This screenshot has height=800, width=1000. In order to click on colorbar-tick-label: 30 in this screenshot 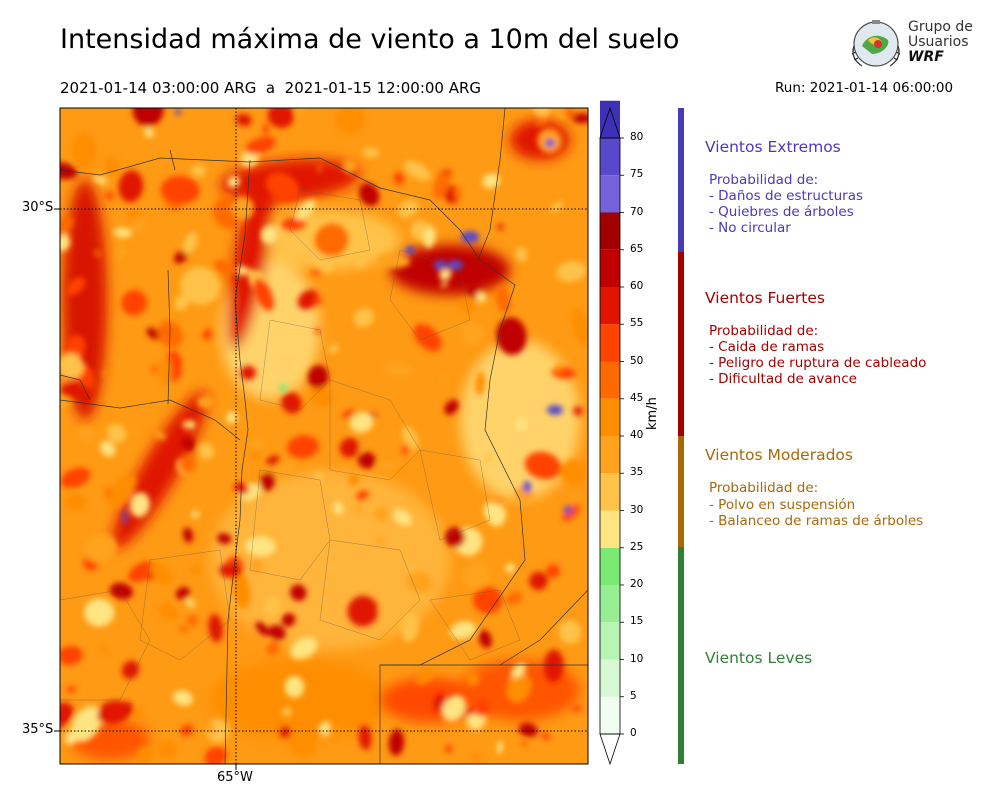, I will do `click(637, 509)`.